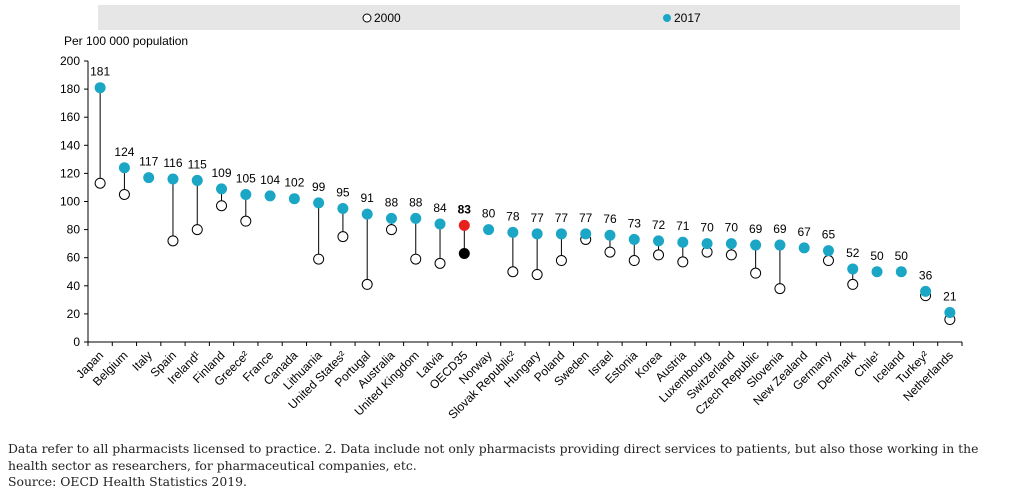  Describe the element at coordinates (70, 145) in the screenshot. I see `y-tick-label: 140` at that location.